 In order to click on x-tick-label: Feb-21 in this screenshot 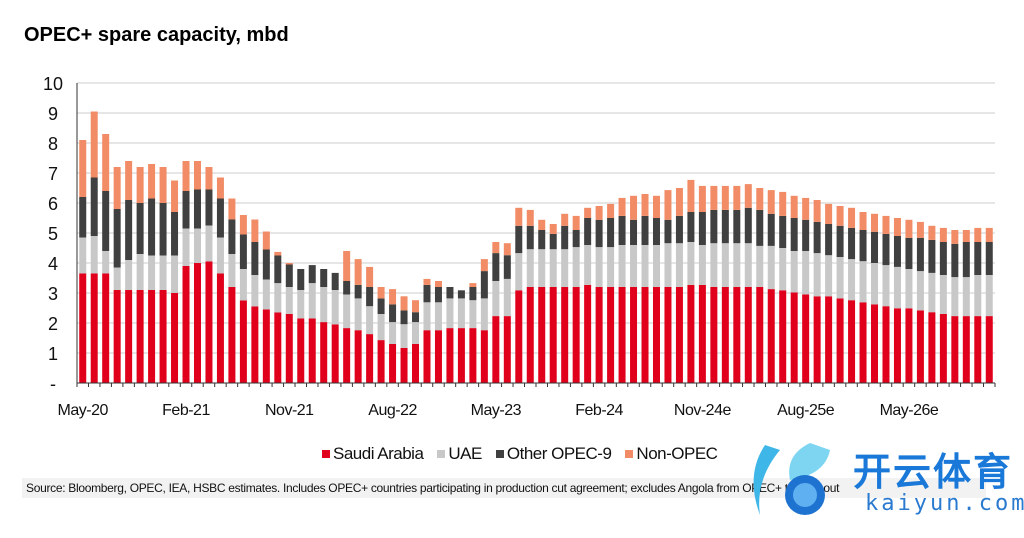, I will do `click(186, 410)`.